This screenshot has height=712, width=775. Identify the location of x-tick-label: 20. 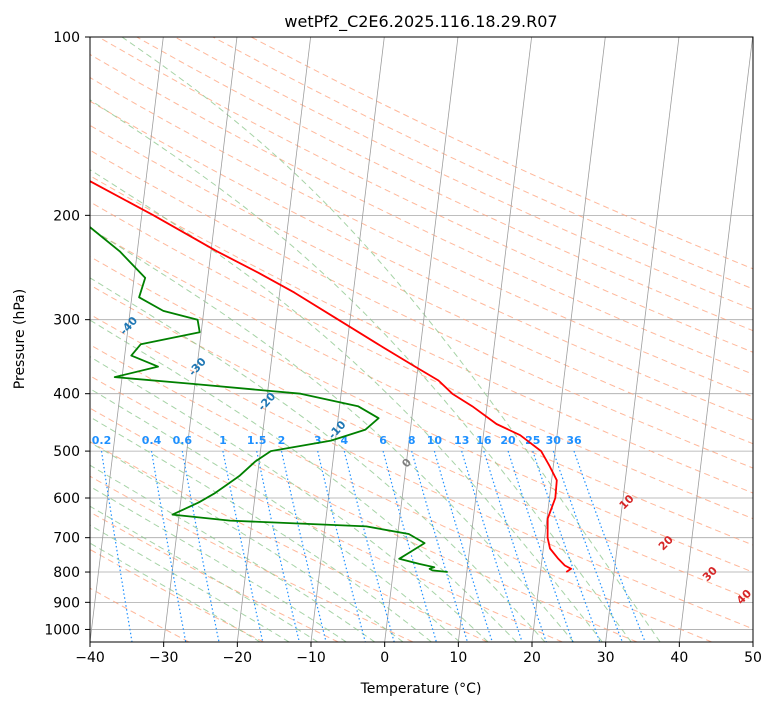
(532, 658).